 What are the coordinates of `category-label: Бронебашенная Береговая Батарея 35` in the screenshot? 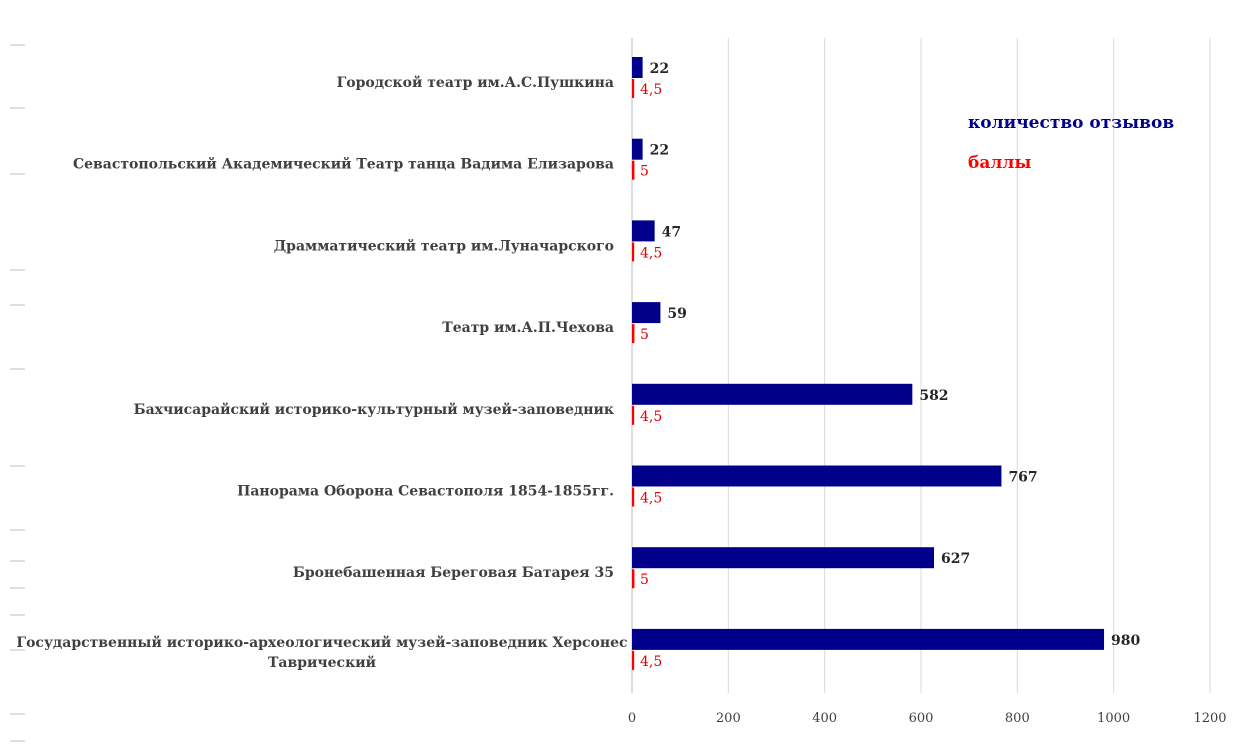 It's located at (453, 573).